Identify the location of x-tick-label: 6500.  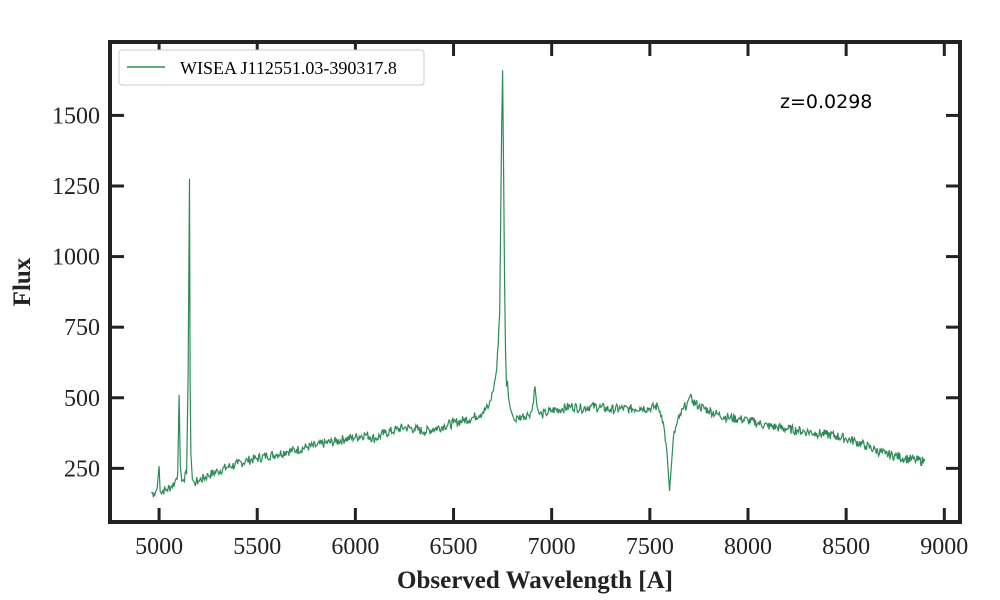
(454, 547).